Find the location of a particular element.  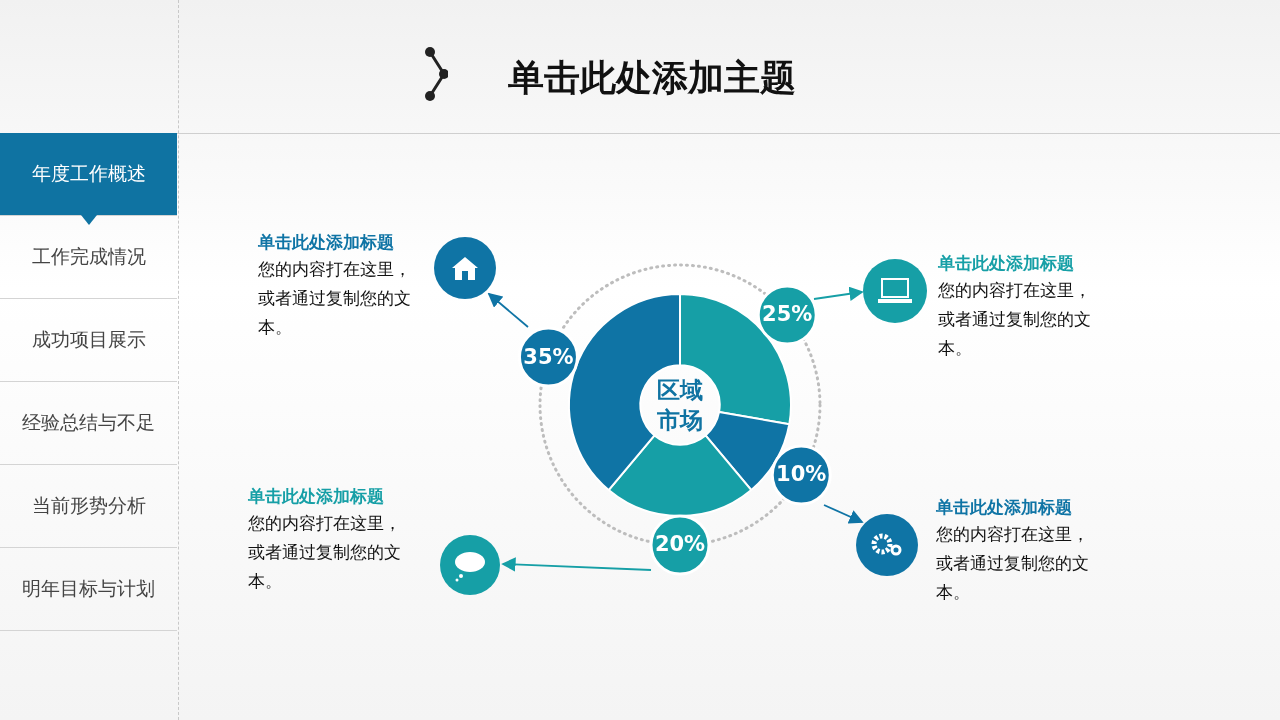

data-label: 25% is located at coordinates (787, 314).